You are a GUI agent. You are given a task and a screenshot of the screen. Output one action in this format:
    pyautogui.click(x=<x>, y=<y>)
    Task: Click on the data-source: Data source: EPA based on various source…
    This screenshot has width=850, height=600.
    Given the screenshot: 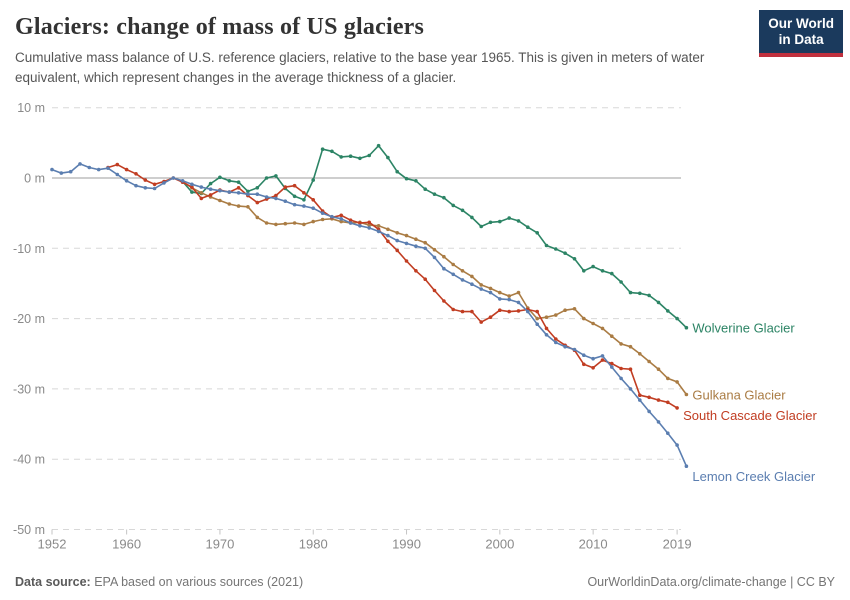 What is the action you would take?
    pyautogui.click(x=159, y=582)
    